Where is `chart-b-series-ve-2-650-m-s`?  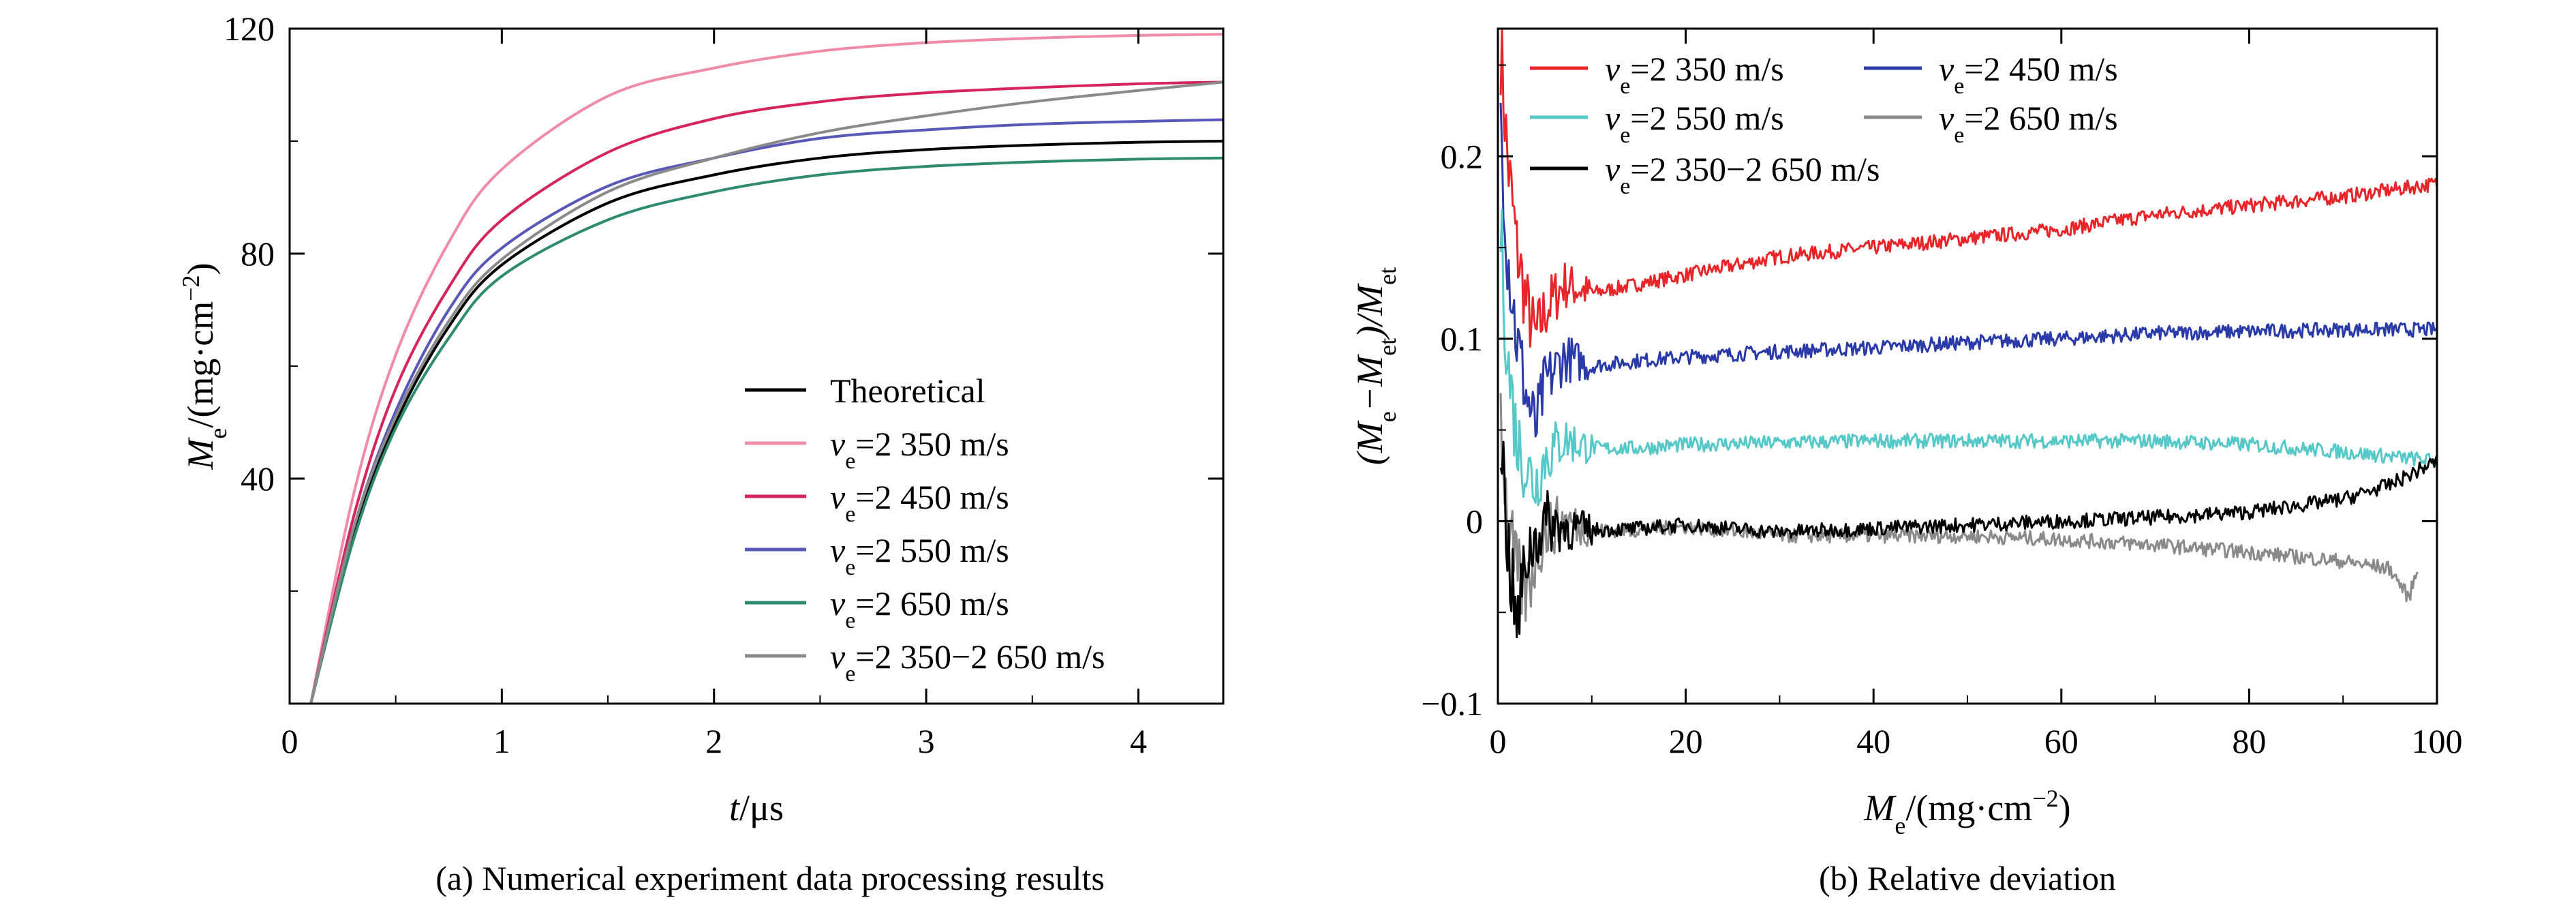
chart-b-series-ve-2-650-m-s is located at coordinates (1959, 508).